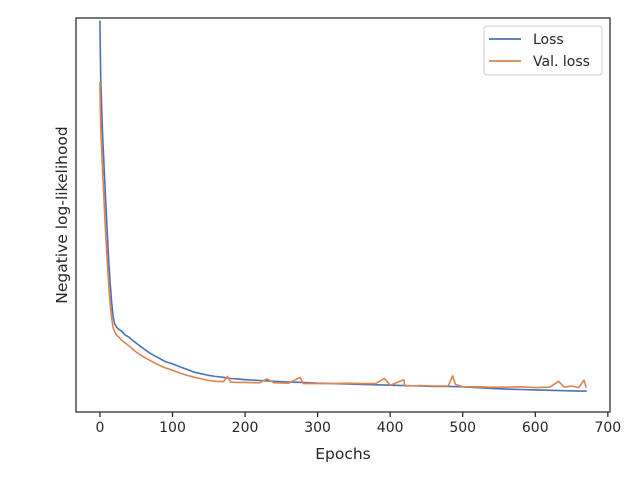 The image size is (640, 480). Describe the element at coordinates (539, 51) in the screenshot. I see `legend-entries: Loss Val. loss` at that location.